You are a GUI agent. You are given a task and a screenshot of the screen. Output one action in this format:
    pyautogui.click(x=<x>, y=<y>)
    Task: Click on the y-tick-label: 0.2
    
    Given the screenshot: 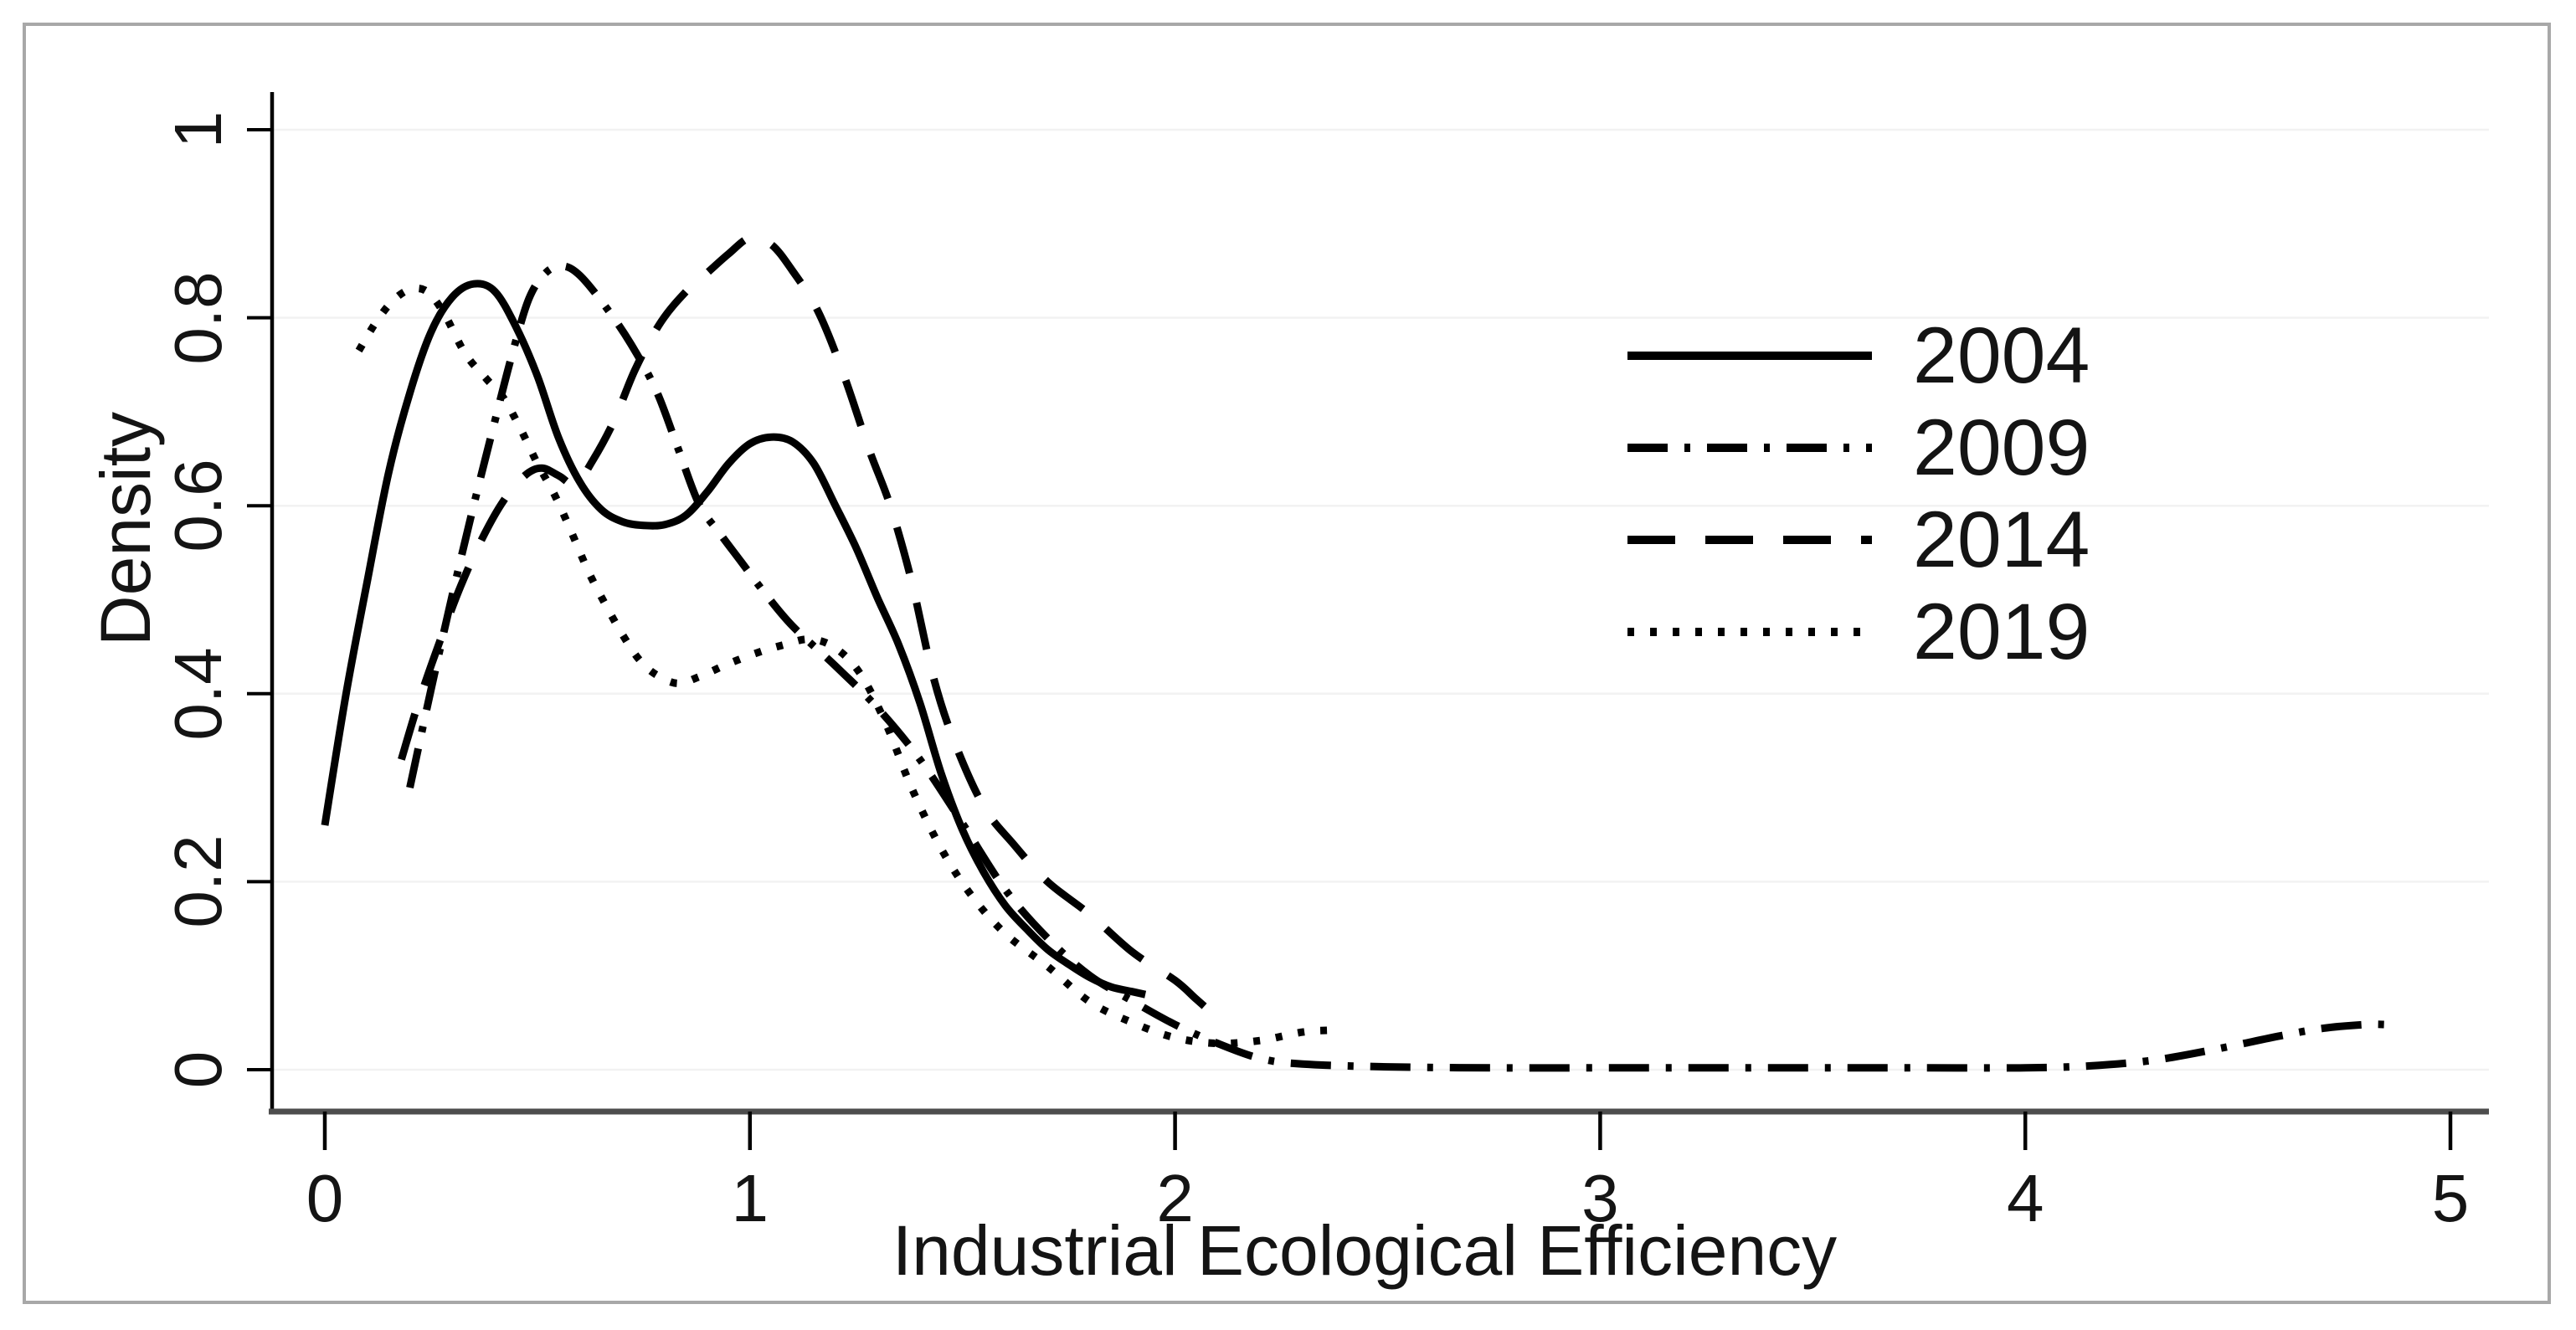 What is the action you would take?
    pyautogui.click(x=198, y=881)
    